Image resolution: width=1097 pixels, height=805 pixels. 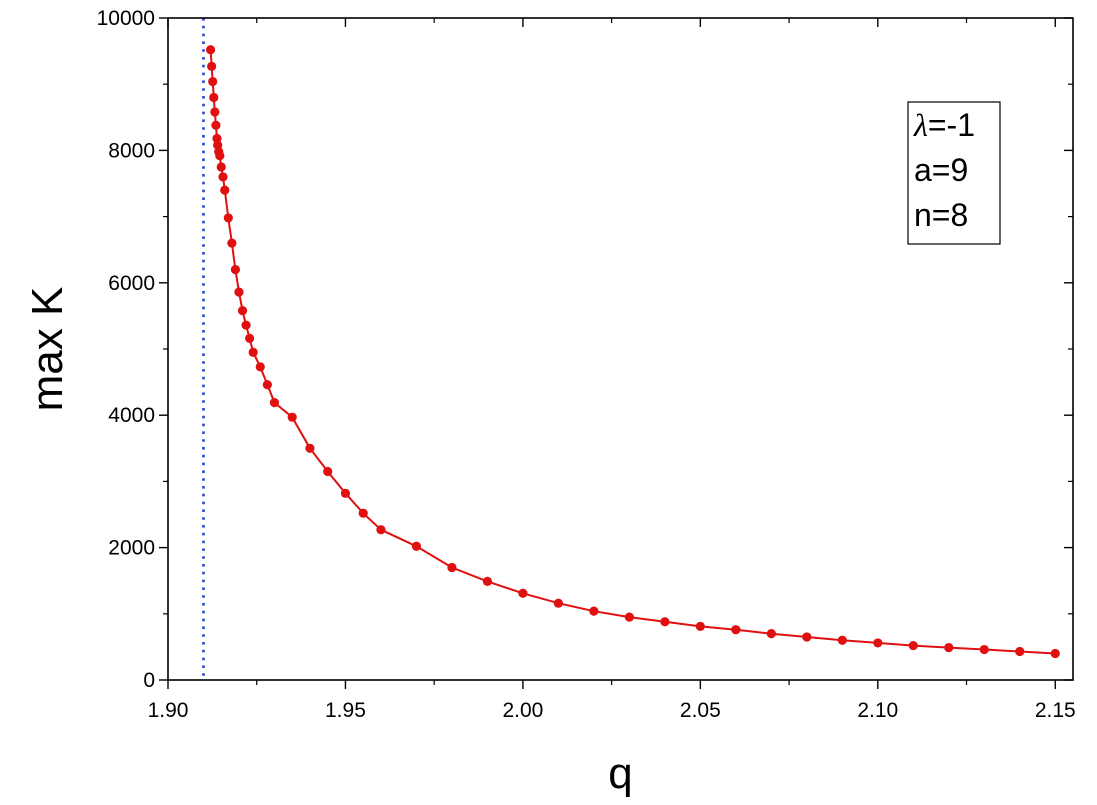 I want to click on y-tick-label: 8000, so click(x=131, y=150).